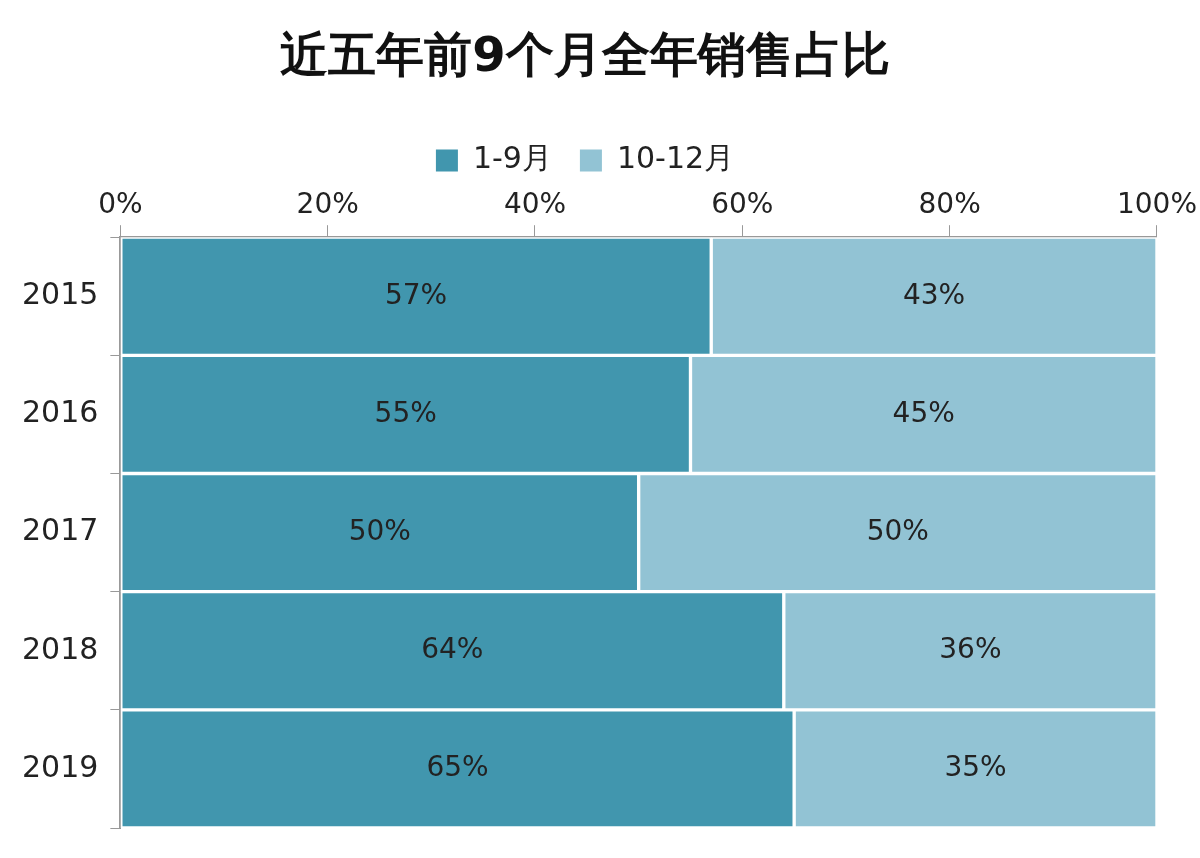 This screenshot has height=858, width=1200. Describe the element at coordinates (975, 767) in the screenshot. I see `data-label: 35%` at that location.